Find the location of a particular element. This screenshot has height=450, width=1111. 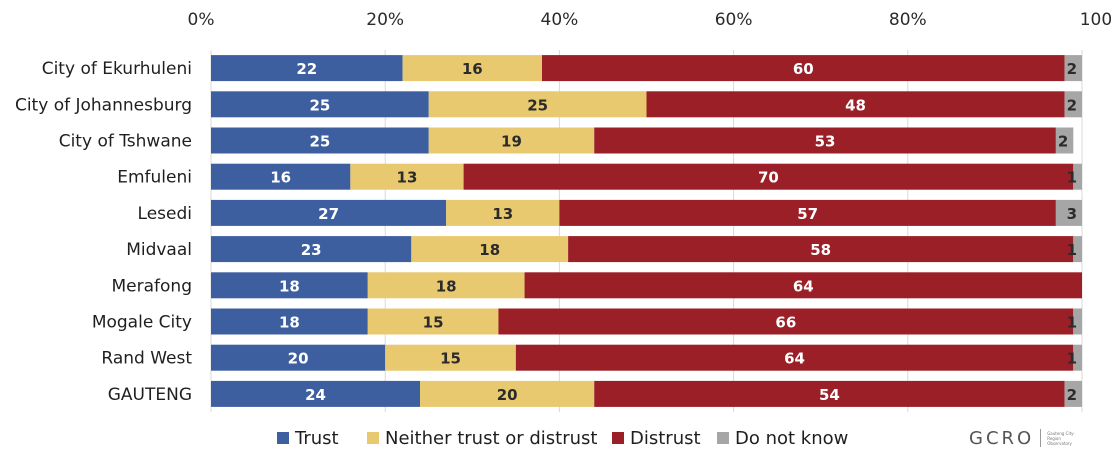

legend-label: Trust is located at coordinates (316, 438).